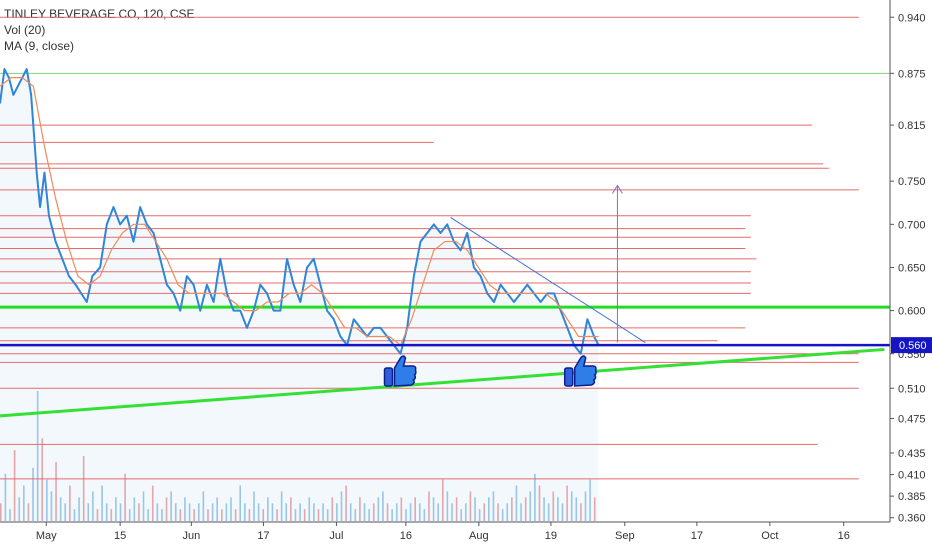 The height and width of the screenshot is (550, 932). Describe the element at coordinates (912, 18) in the screenshot. I see `y-tick-label: 0.940` at that location.